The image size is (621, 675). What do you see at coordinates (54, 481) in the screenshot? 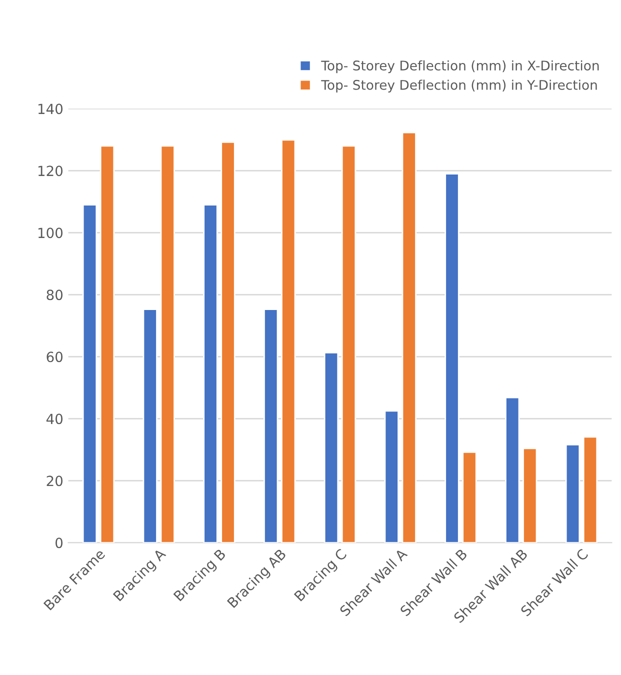
I see `y-tick-label: 20` at bounding box center [54, 481].